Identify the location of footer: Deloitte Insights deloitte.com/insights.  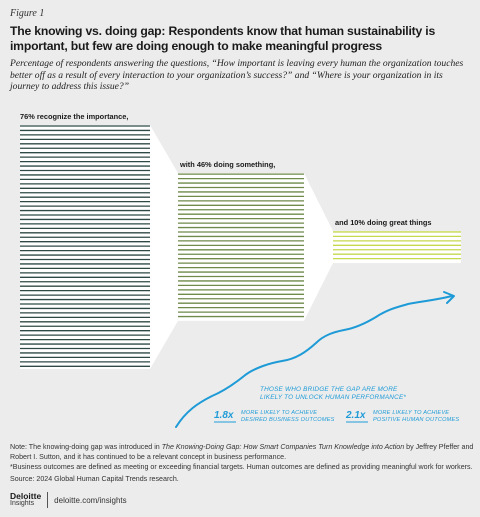
(68, 500).